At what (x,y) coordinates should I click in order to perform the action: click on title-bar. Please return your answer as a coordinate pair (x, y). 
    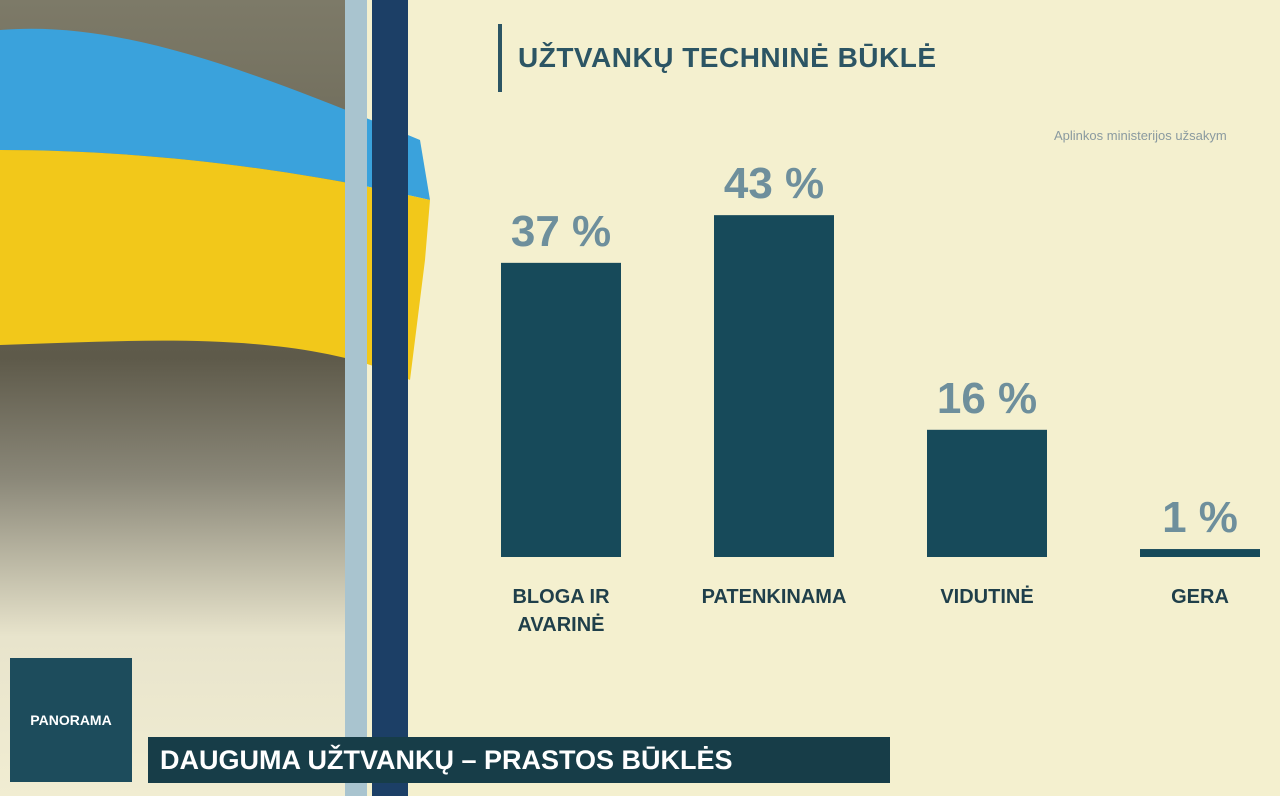
    Looking at the image, I should click on (500, 58).